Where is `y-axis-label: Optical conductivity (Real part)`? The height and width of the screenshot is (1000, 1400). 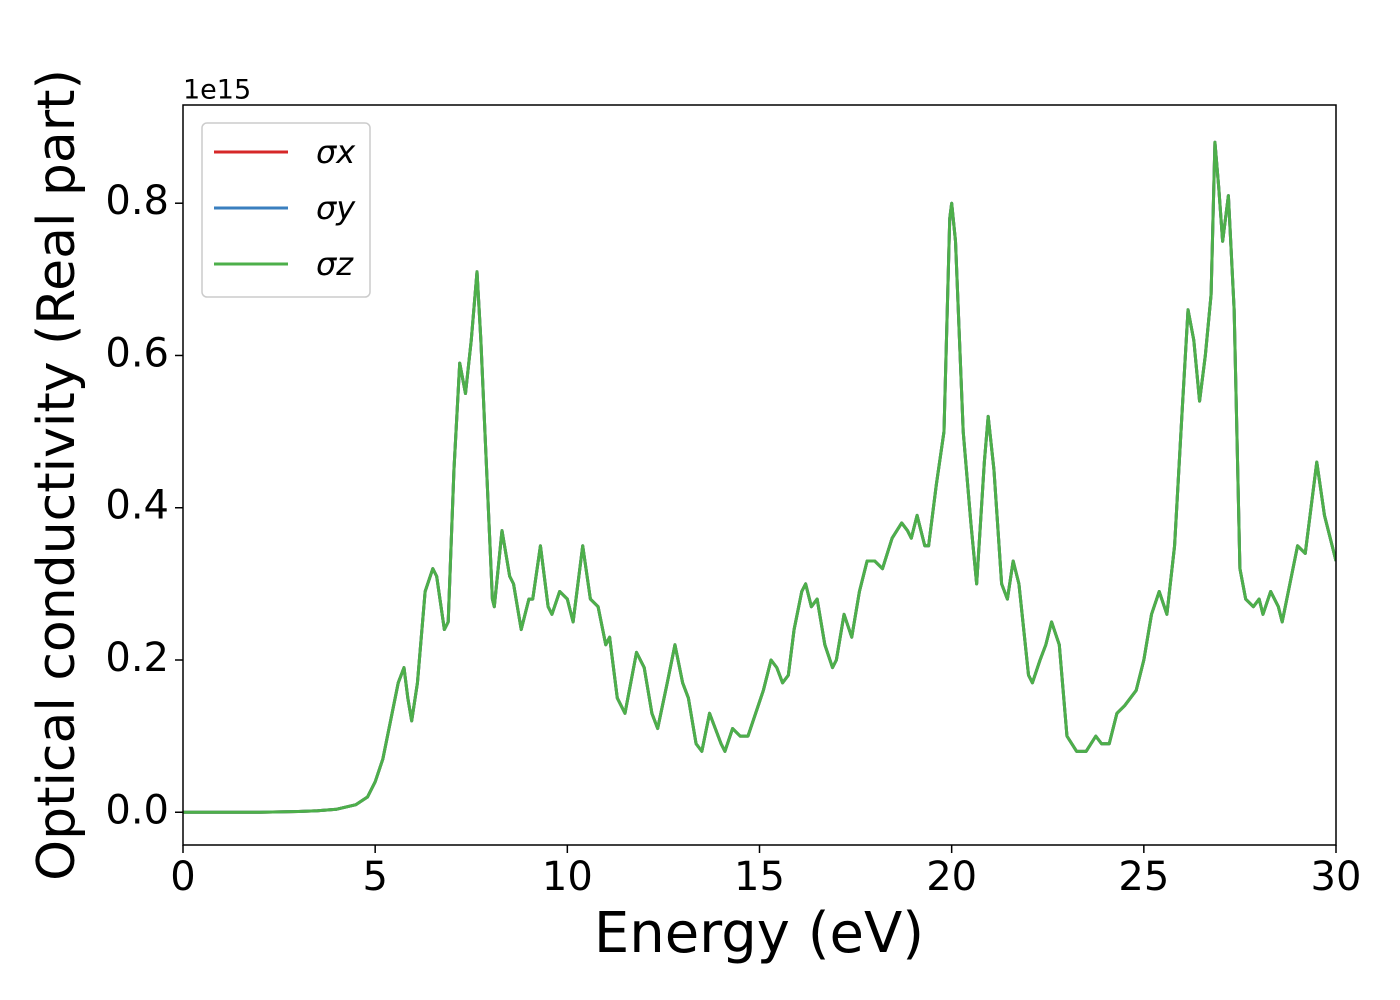
y-axis-label: Optical conductivity (Real part) is located at coordinates (57, 475).